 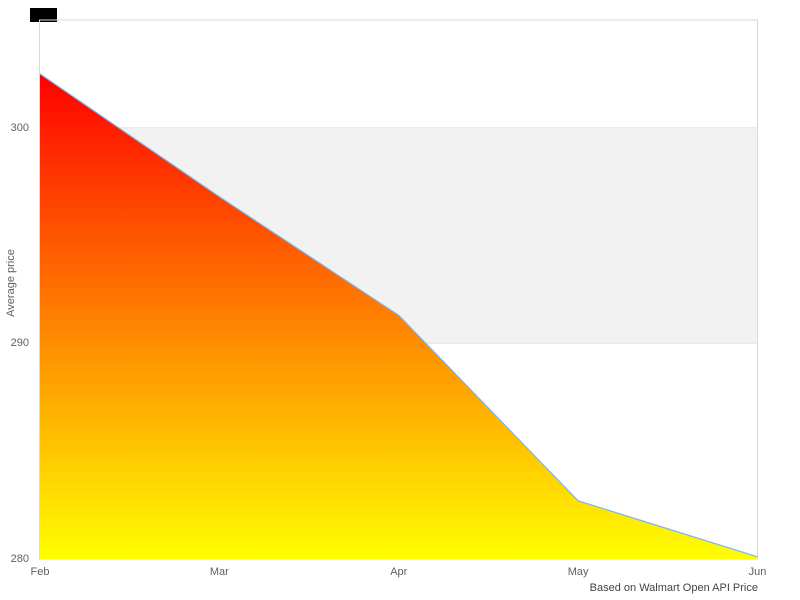 What do you see at coordinates (19, 559) in the screenshot?
I see `y-tick-label-280: 280` at bounding box center [19, 559].